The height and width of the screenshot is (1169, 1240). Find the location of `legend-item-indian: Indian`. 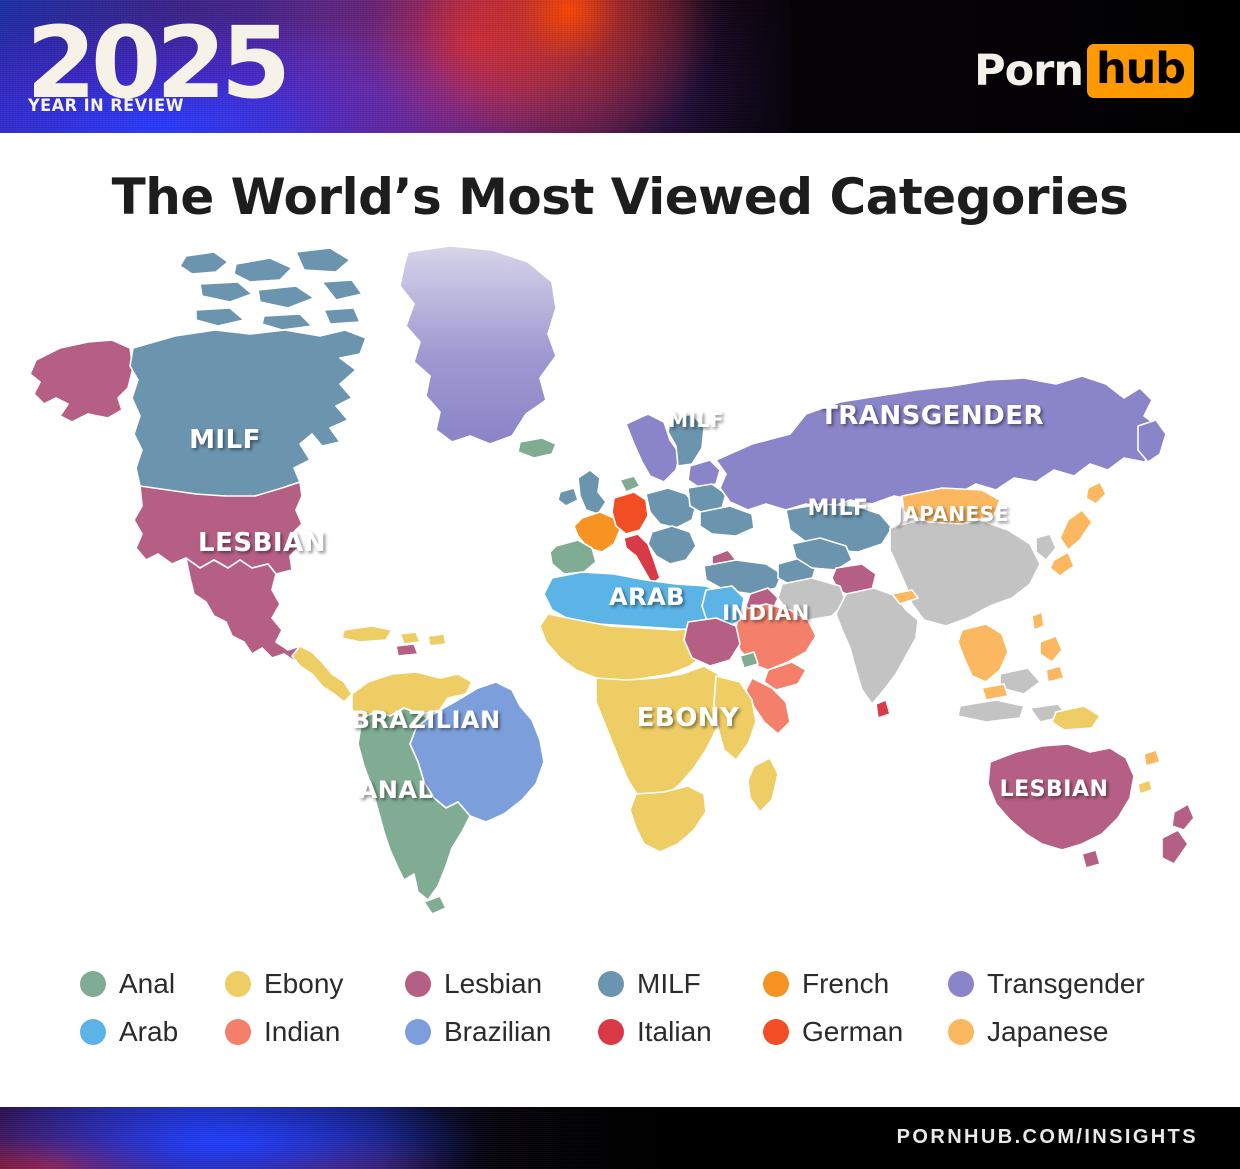

legend-item-indian: Indian is located at coordinates (315, 1032).